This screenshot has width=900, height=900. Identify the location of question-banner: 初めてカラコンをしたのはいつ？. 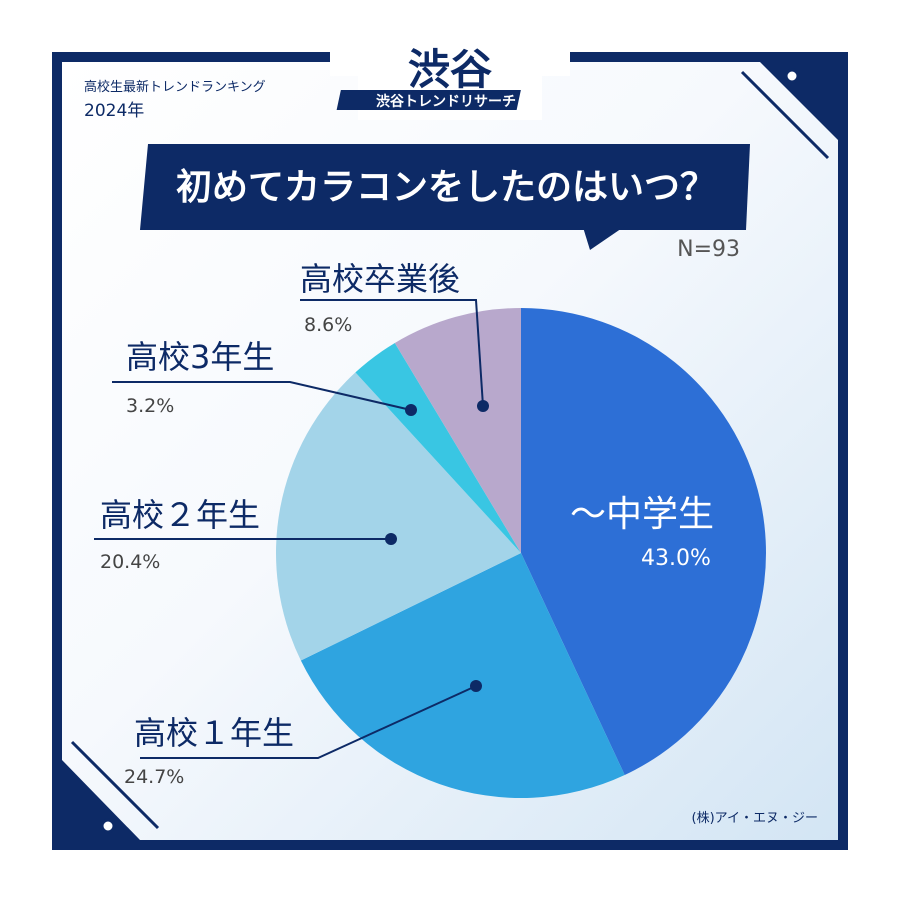
(445, 197).